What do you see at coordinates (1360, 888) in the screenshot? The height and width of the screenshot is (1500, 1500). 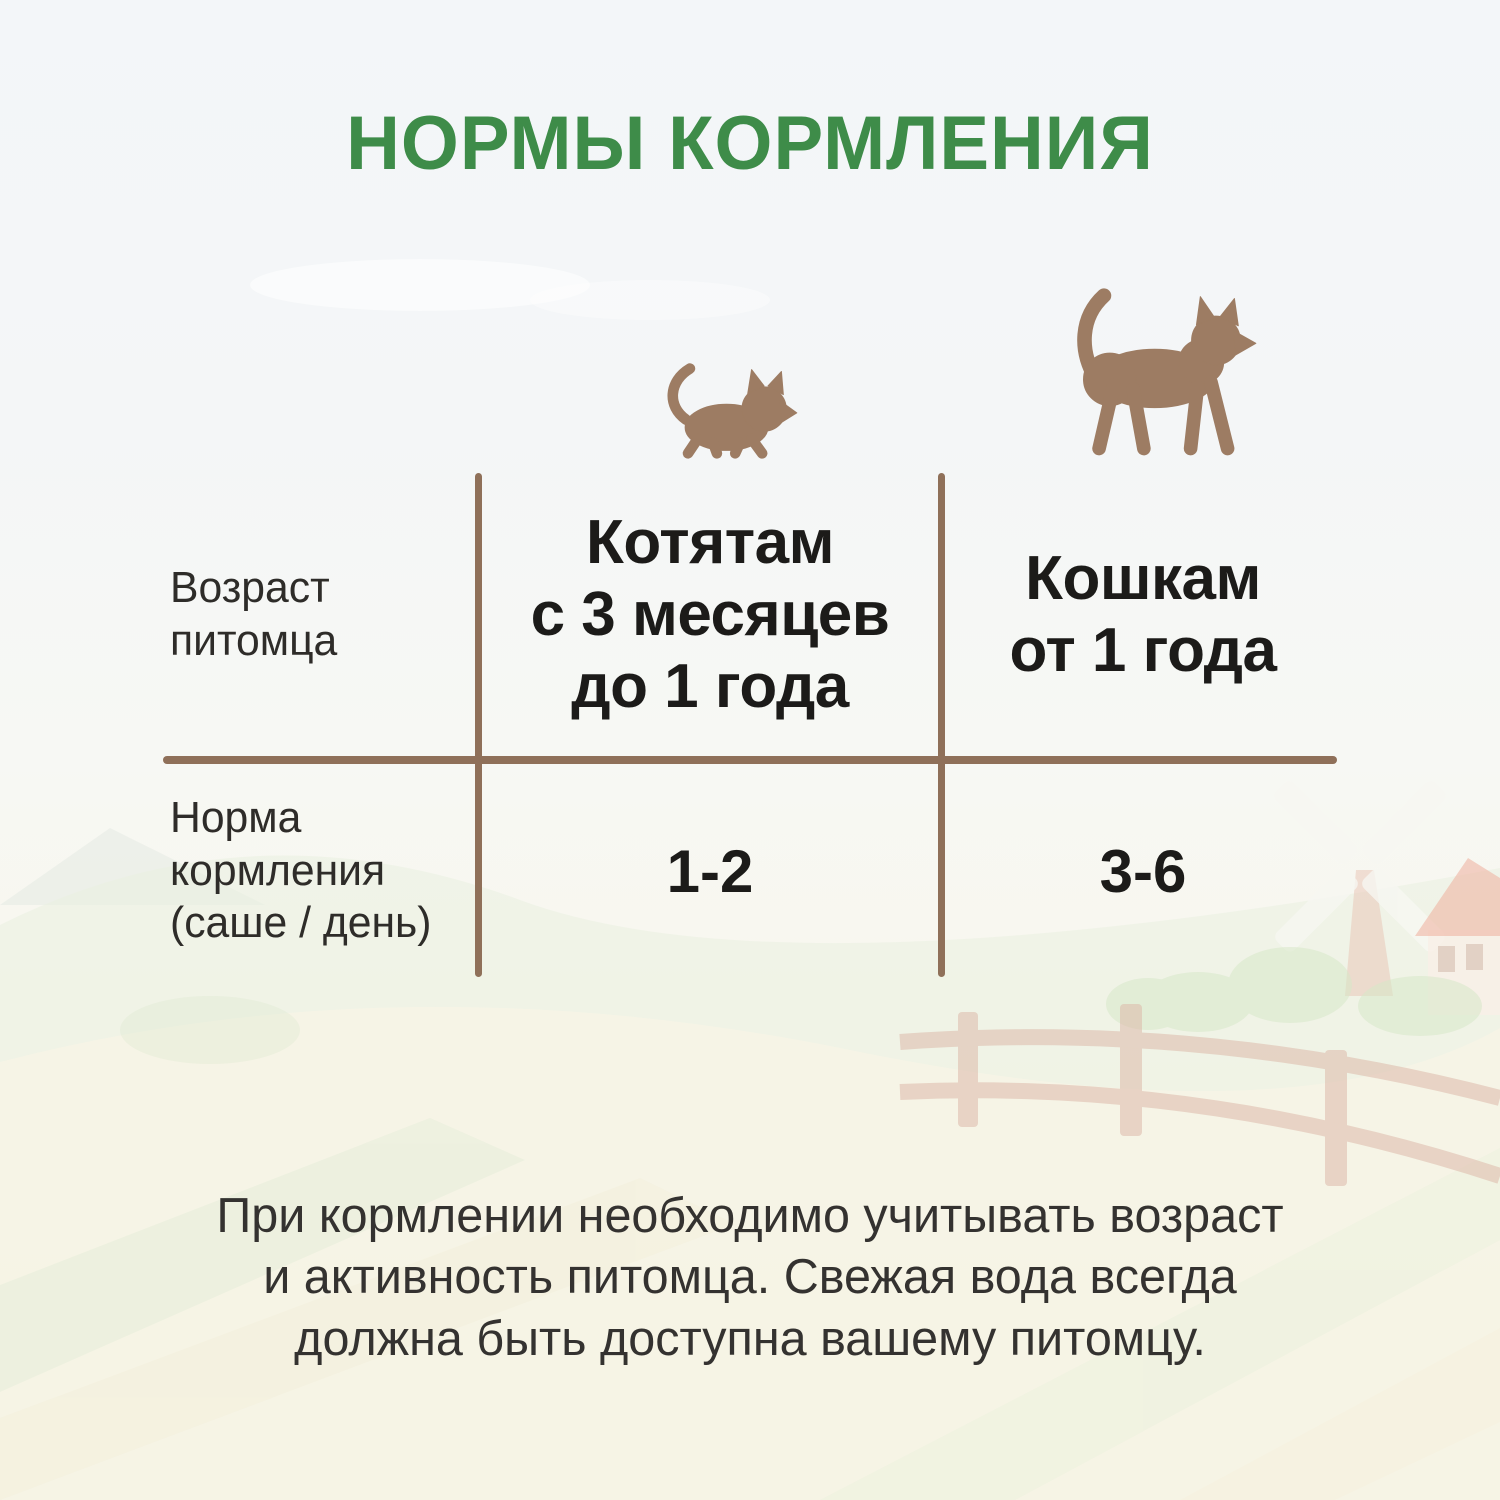 I see `windmill-icon` at bounding box center [1360, 888].